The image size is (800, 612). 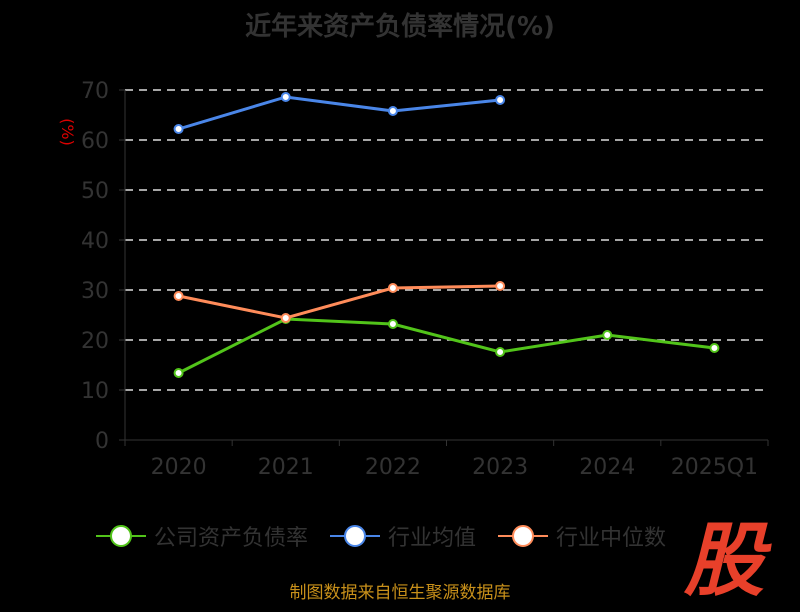 What do you see at coordinates (393, 467) in the screenshot?
I see `x-tick-label: 2022` at bounding box center [393, 467].